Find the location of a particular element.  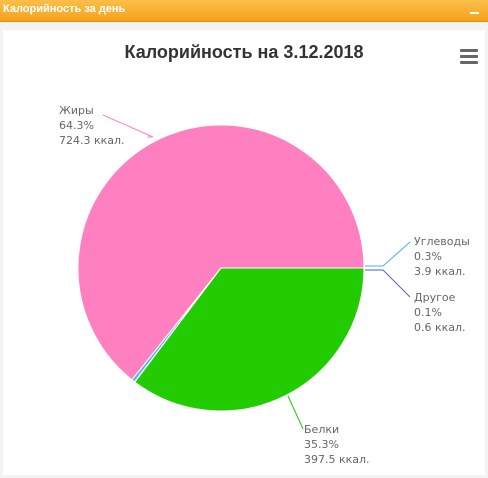

slice-name-label: Белки is located at coordinates (321, 429).